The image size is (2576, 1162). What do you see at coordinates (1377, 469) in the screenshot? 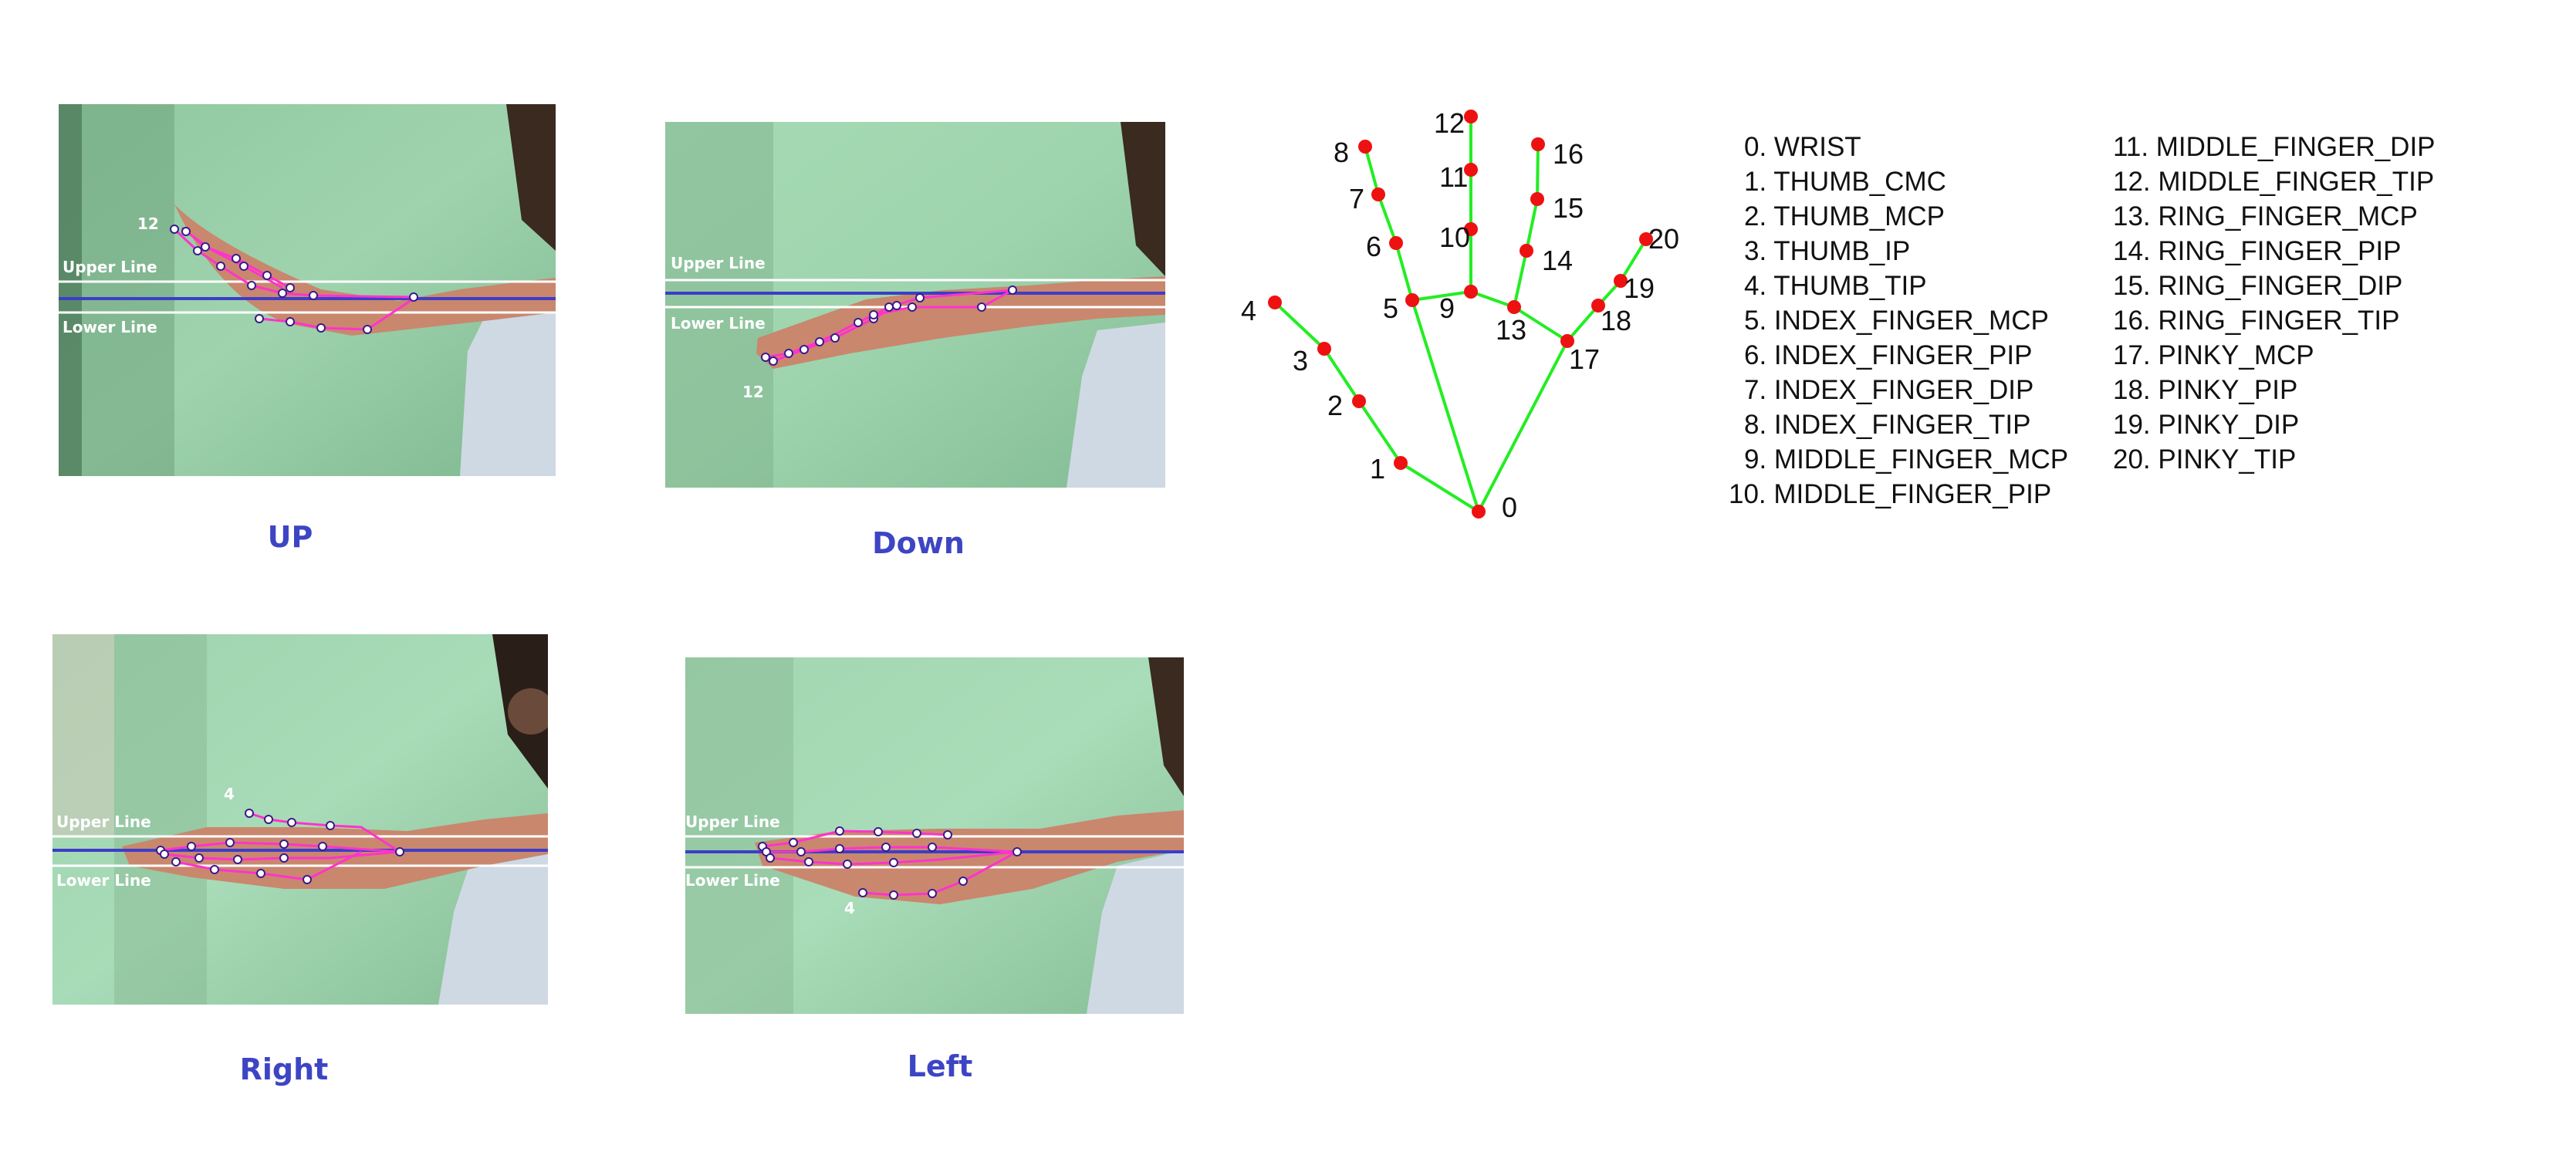
I see `landmark-number: 1` at bounding box center [1377, 469].